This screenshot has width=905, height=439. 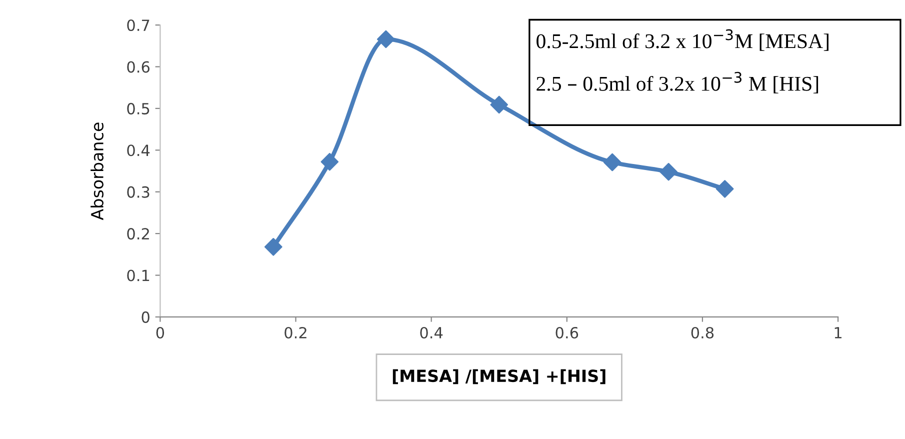 What do you see at coordinates (138, 234) in the screenshot?
I see `y-tick-label: 0.2` at bounding box center [138, 234].